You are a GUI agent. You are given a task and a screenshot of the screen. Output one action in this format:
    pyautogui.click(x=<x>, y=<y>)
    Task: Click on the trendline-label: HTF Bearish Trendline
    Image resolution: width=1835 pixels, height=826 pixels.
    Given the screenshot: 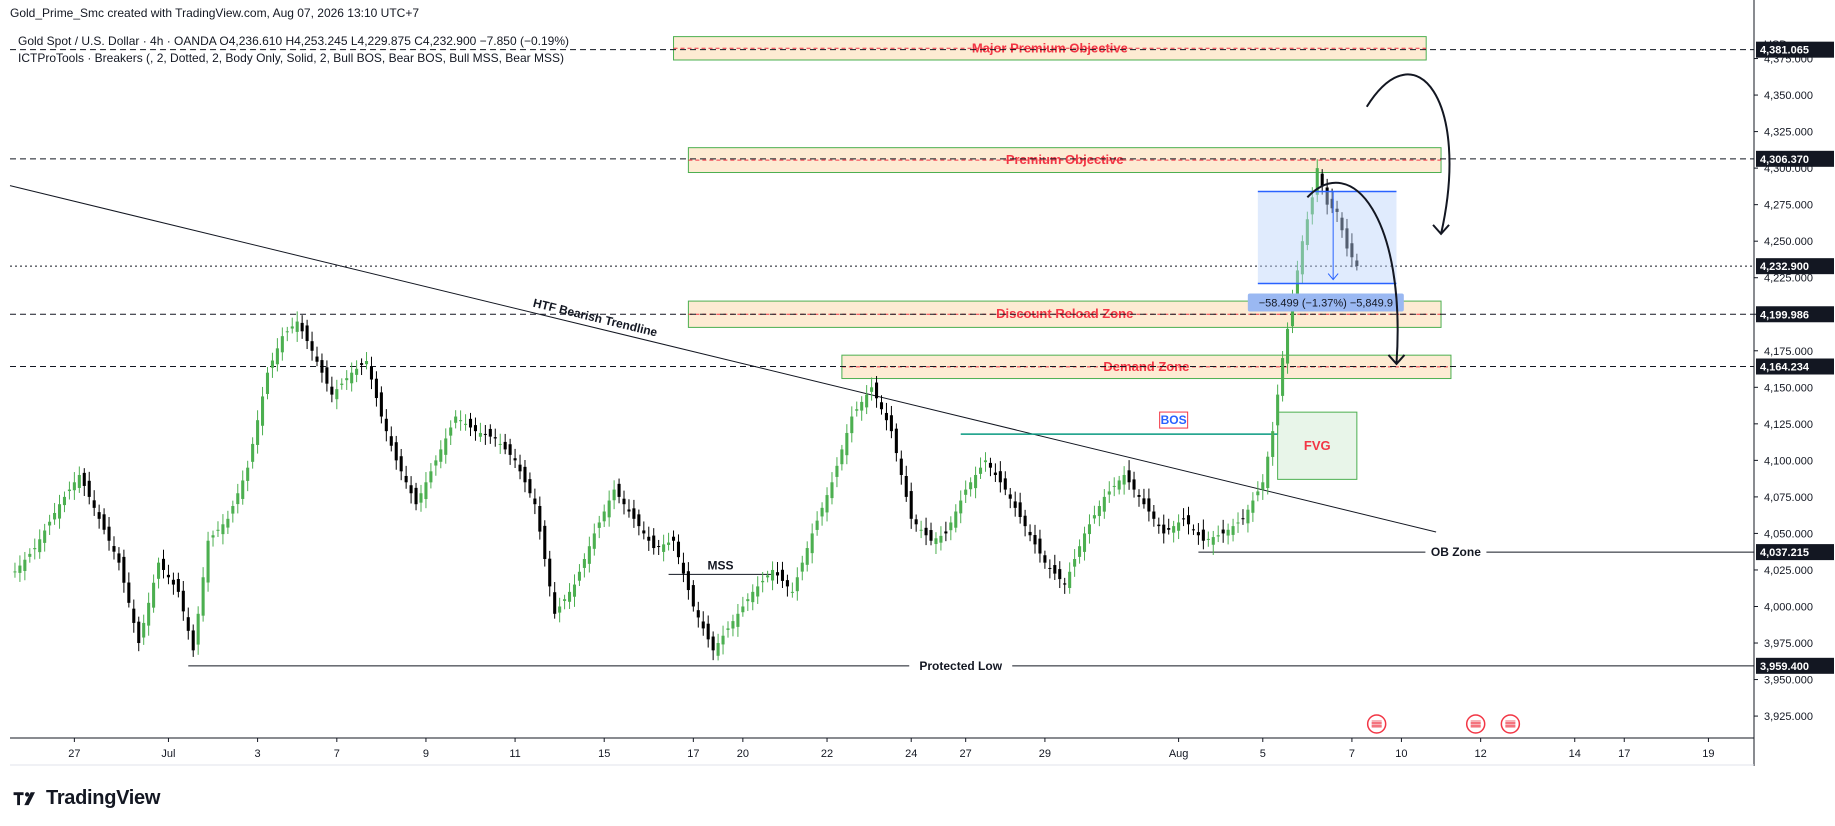 What is the action you would take?
    pyautogui.click(x=595, y=318)
    